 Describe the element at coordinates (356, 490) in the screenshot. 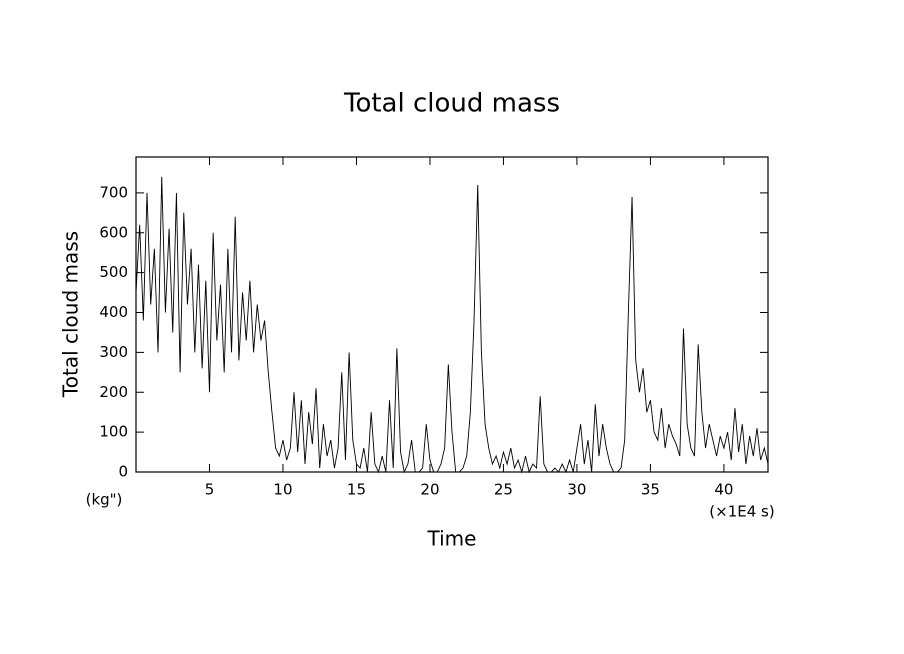

I see `x-tick-label: 15` at that location.